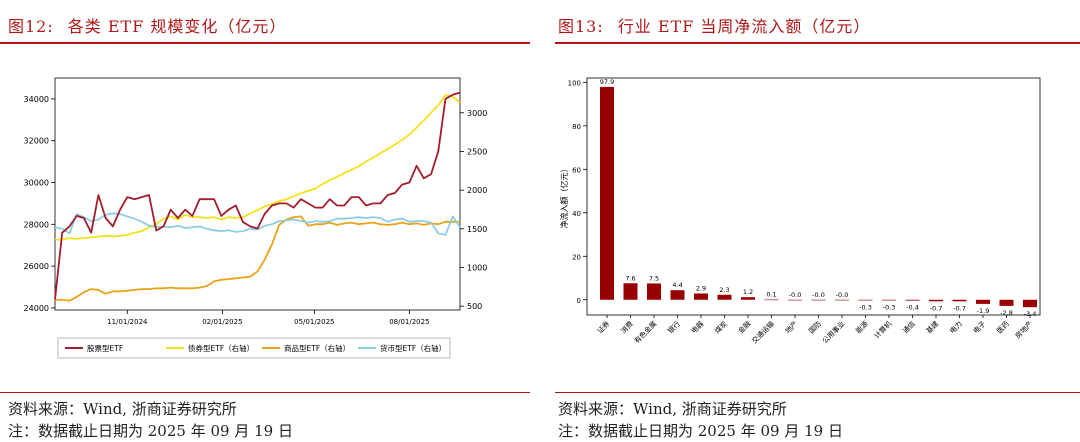 The image size is (1080, 442). Describe the element at coordinates (748, 292) in the screenshot. I see `bar-value-label-6: 1.2` at that location.